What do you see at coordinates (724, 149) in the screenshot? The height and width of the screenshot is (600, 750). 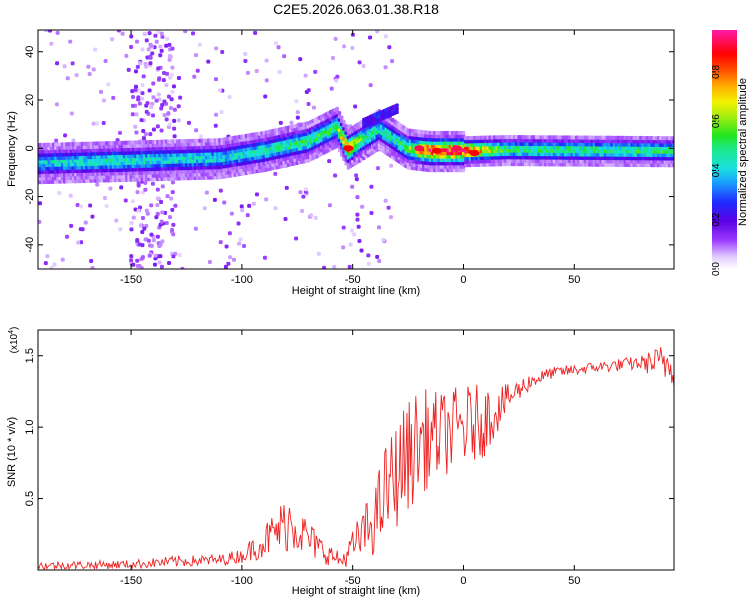 I see `colorbar-bar` at bounding box center [724, 149].